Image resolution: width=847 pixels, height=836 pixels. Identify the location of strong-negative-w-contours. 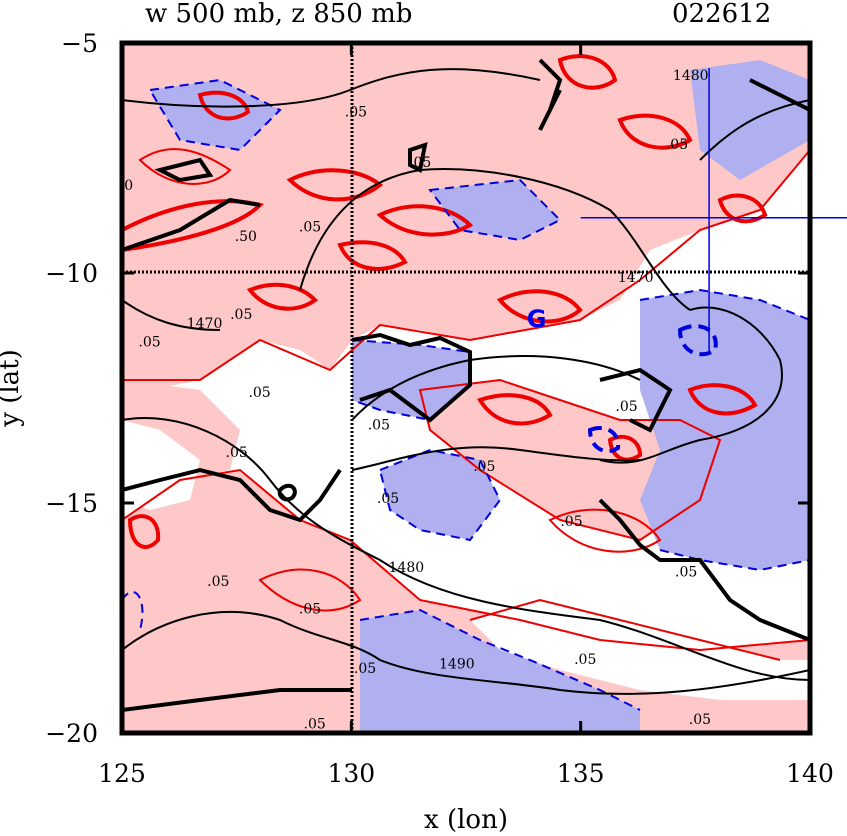
(652, 389).